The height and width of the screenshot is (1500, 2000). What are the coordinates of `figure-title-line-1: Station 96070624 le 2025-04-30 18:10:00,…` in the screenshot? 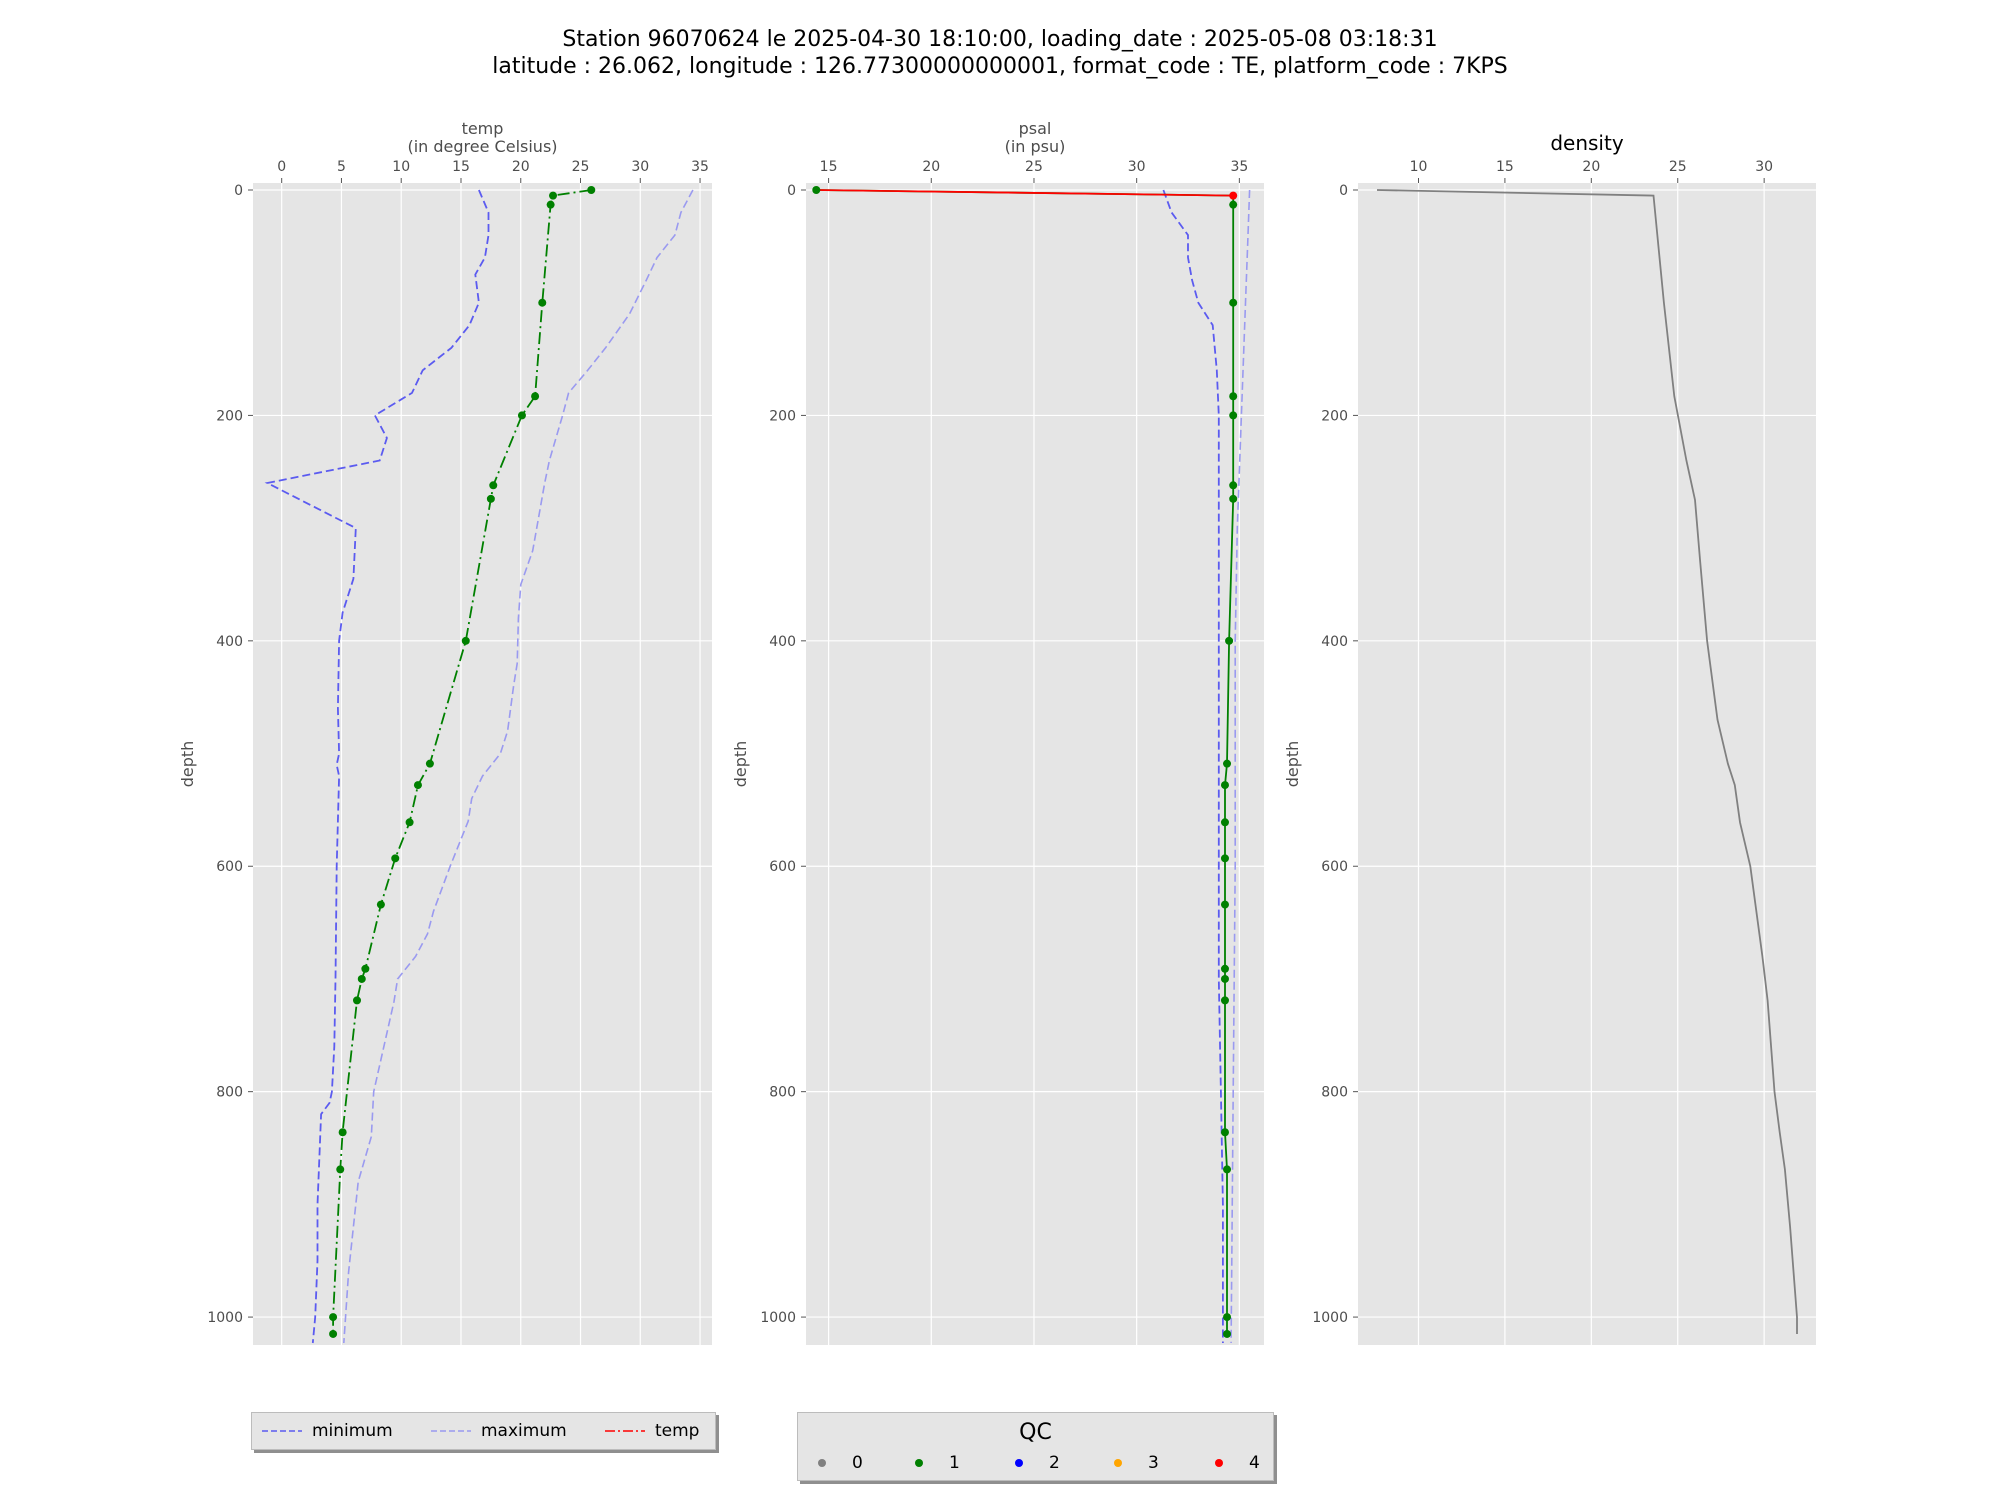 It's located at (1000, 39).